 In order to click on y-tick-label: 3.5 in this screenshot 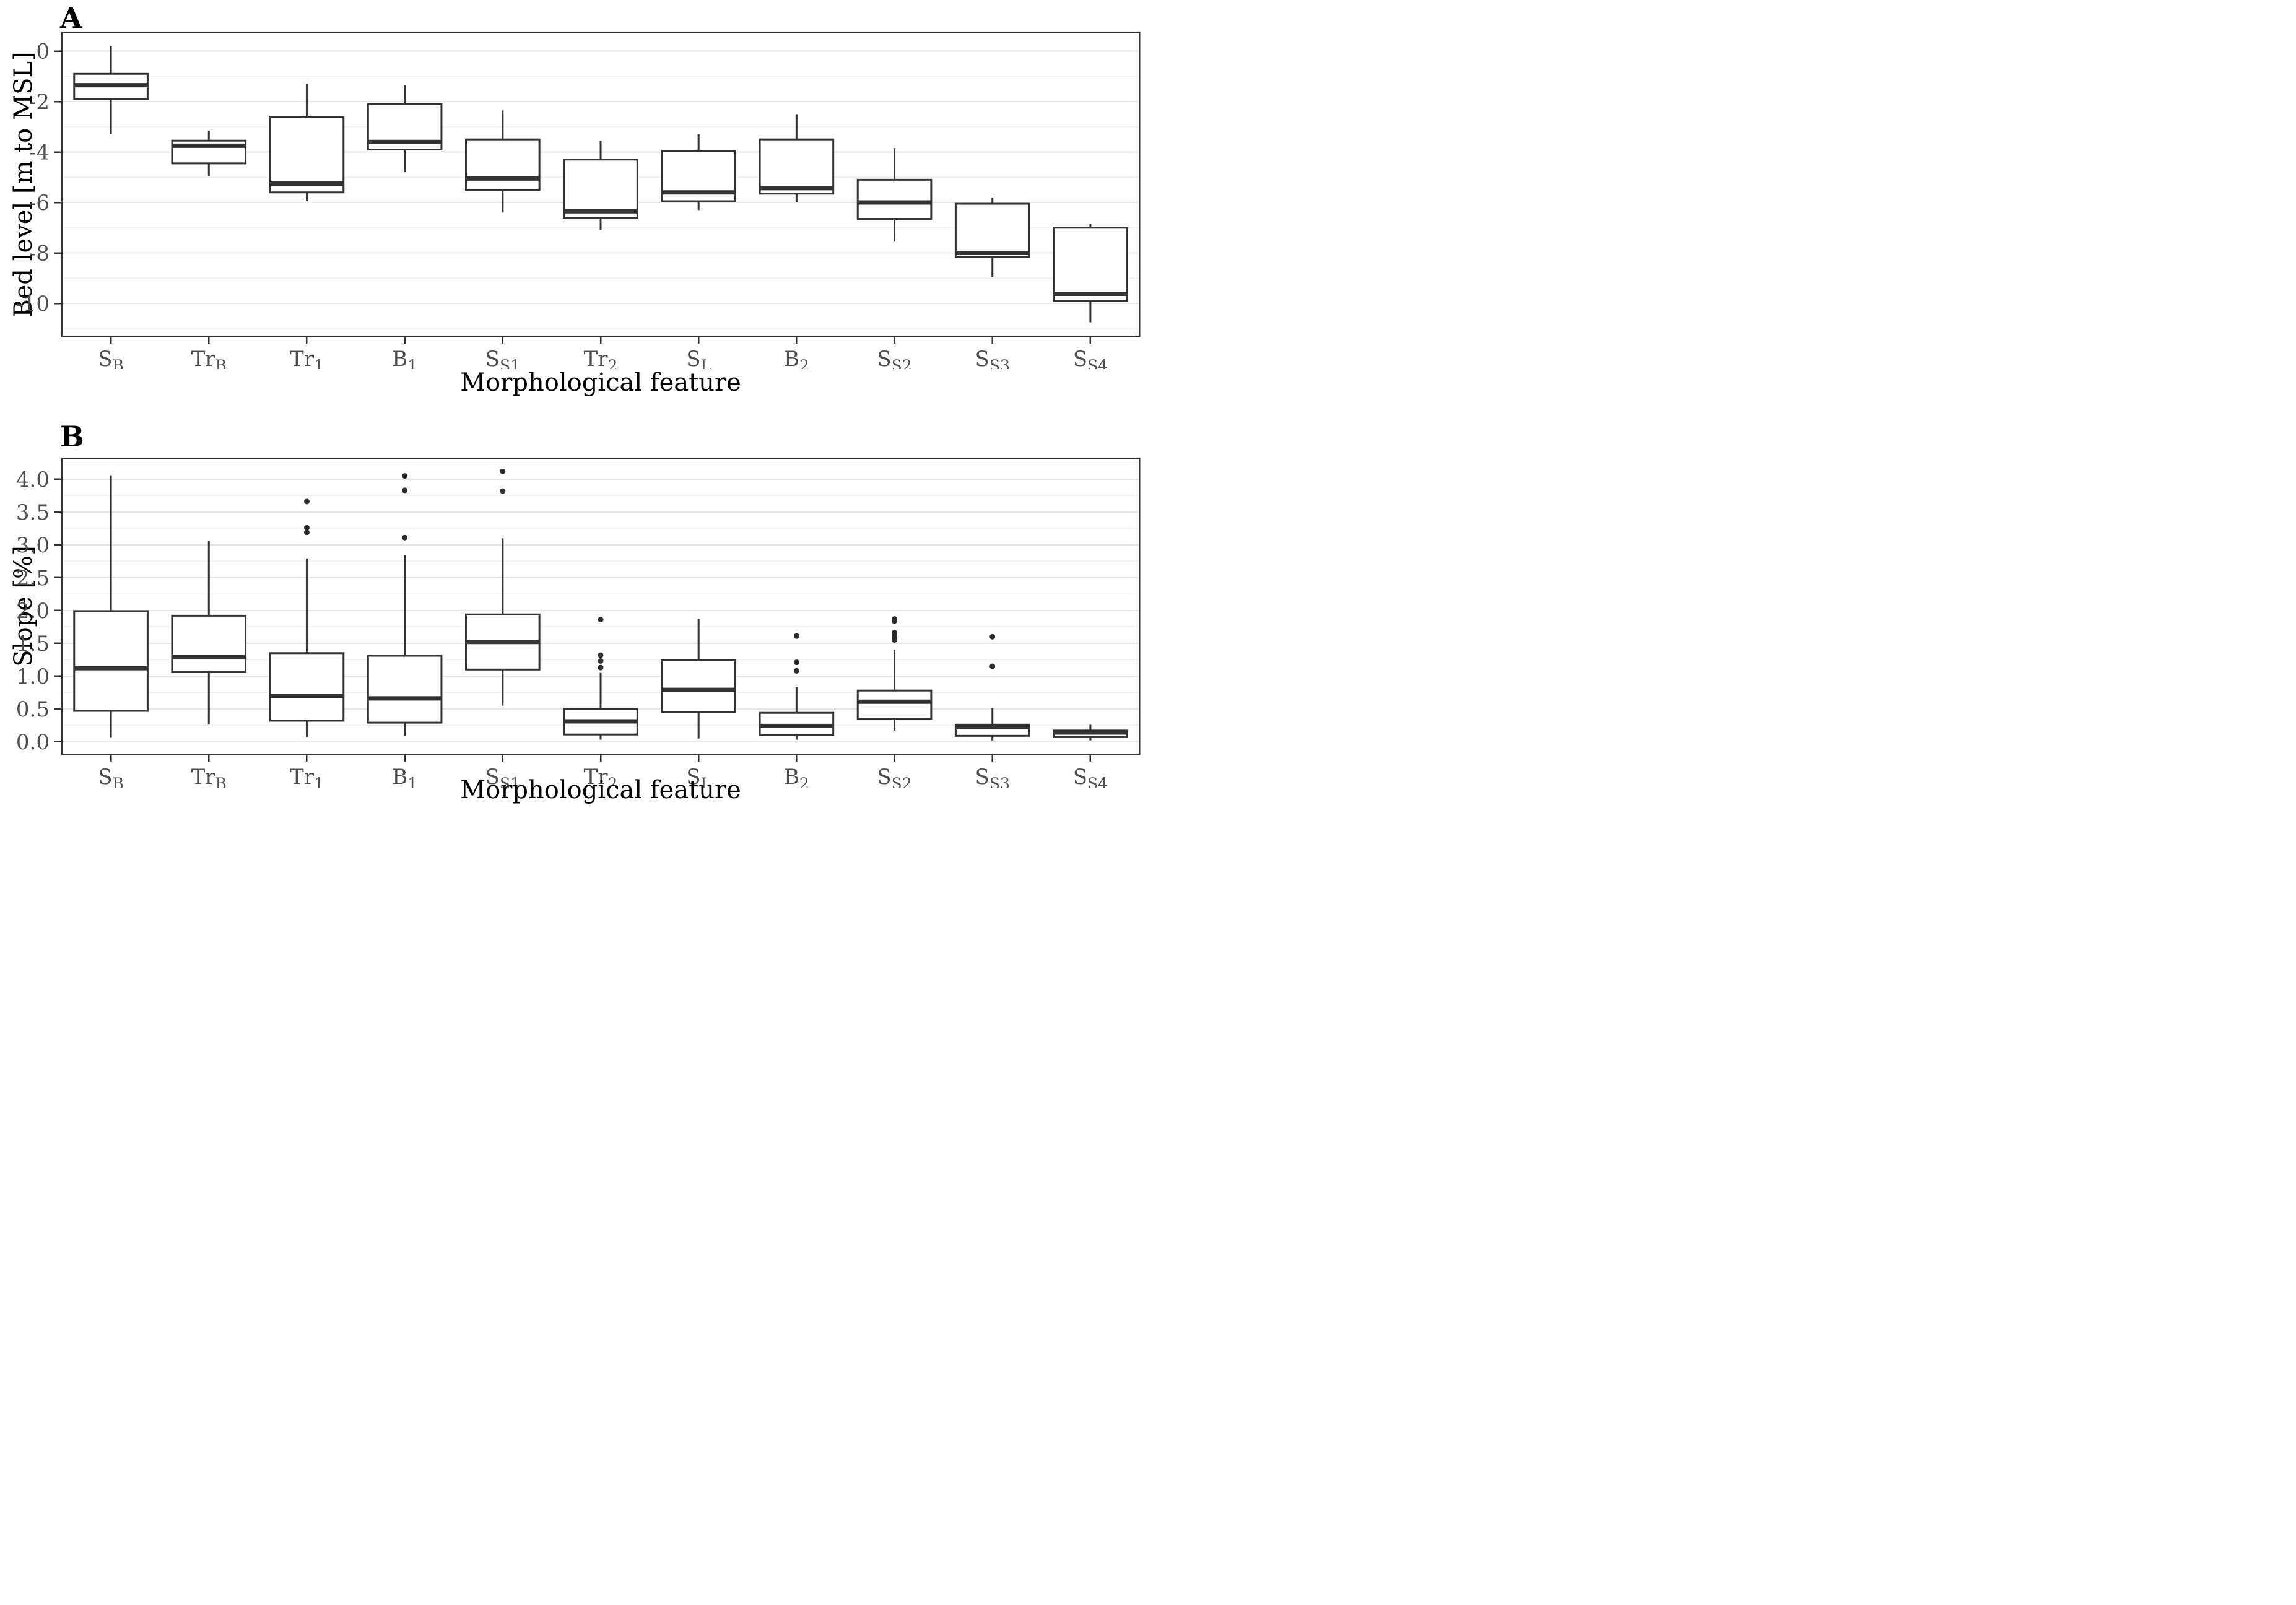, I will do `click(33, 512)`.